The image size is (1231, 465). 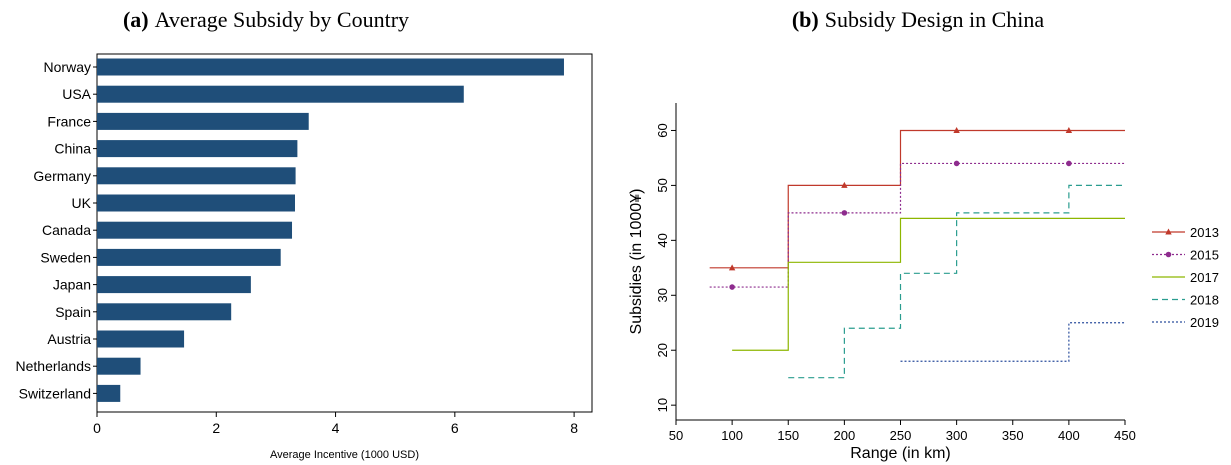 I want to click on category-label: Japan, so click(x=72, y=285).